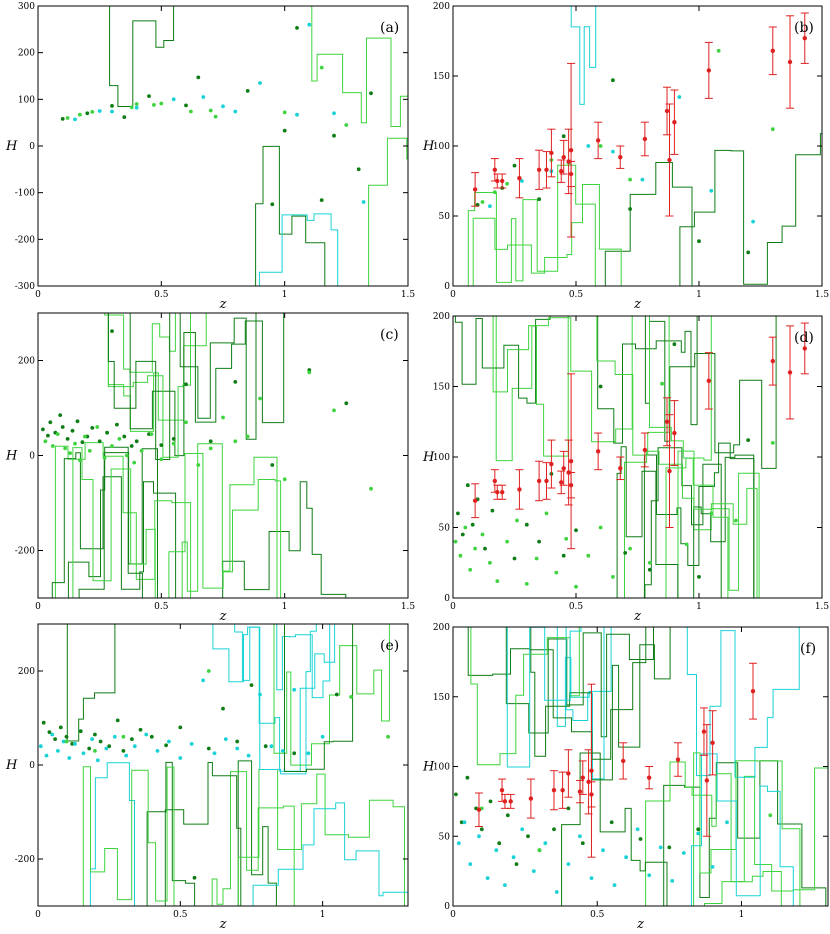  What do you see at coordinates (26, 7) in the screenshot?
I see `y-tick-label: 300` at bounding box center [26, 7].